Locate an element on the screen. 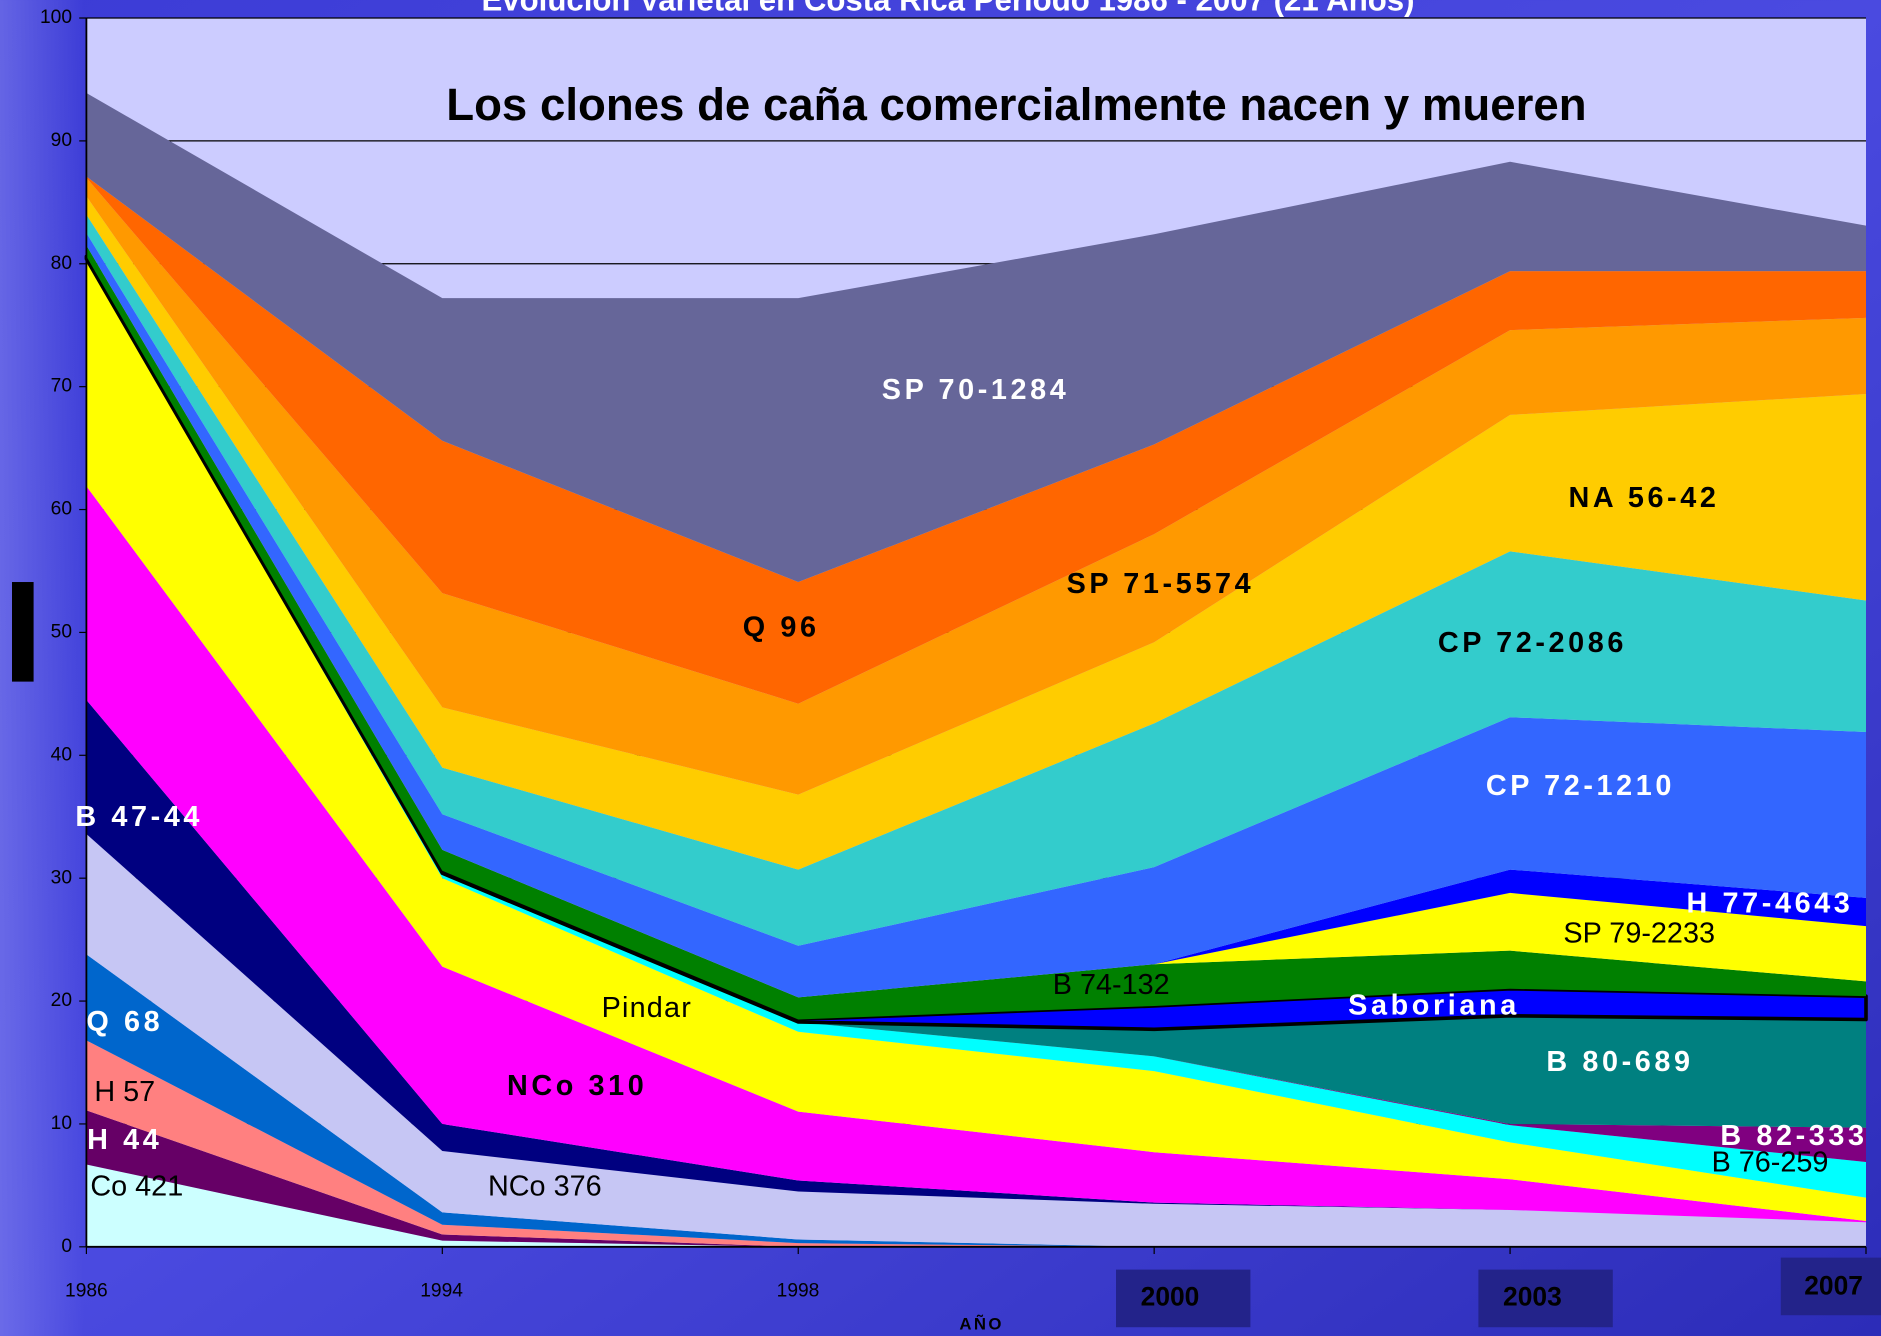 This screenshot has width=1881, height=1336. y-tick-label: 90 is located at coordinates (61, 140).